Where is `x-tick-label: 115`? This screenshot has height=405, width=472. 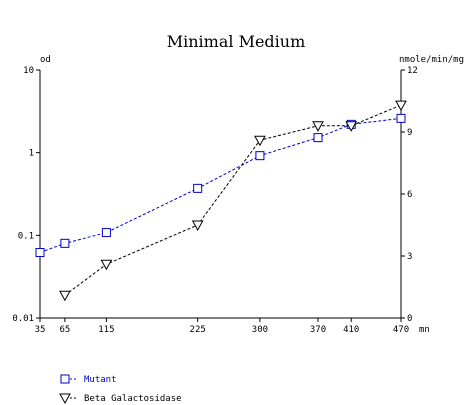
x-tick-label: 115 is located at coordinates (106, 330).